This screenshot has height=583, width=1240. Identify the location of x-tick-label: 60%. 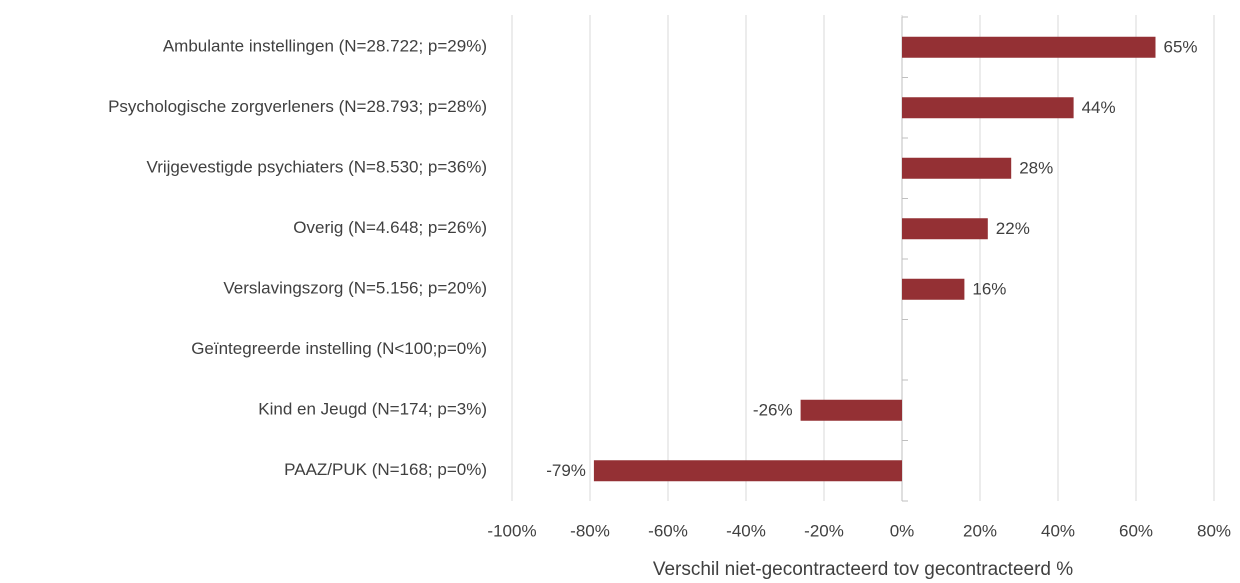
(1136, 530).